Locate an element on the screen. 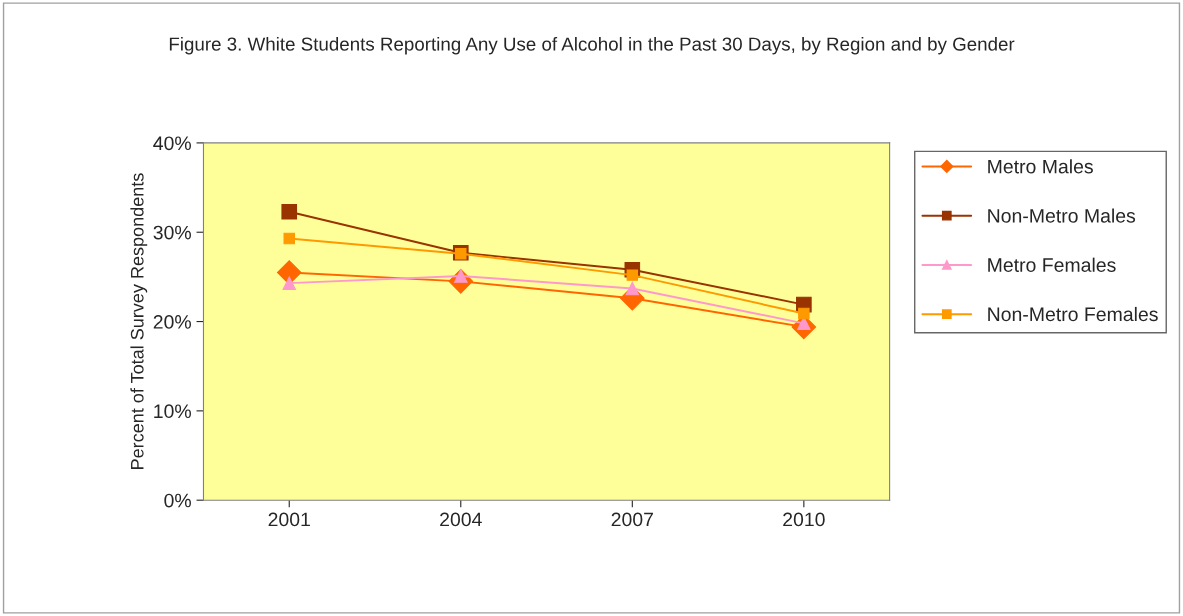 This screenshot has height=616, width=1183. x-tick-label: 2007 is located at coordinates (632, 519).